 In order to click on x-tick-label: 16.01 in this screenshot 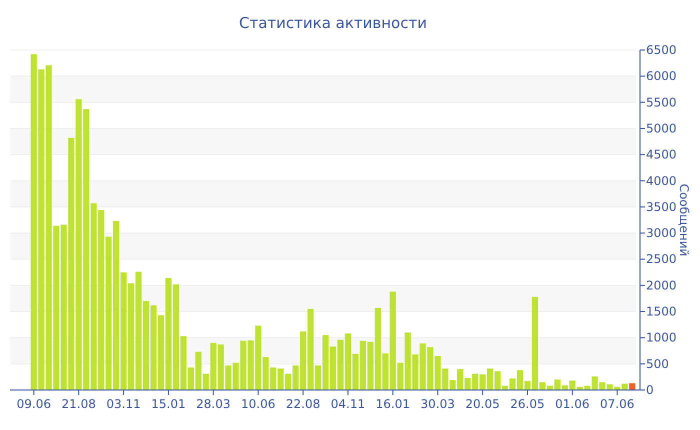, I will do `click(393, 404)`.